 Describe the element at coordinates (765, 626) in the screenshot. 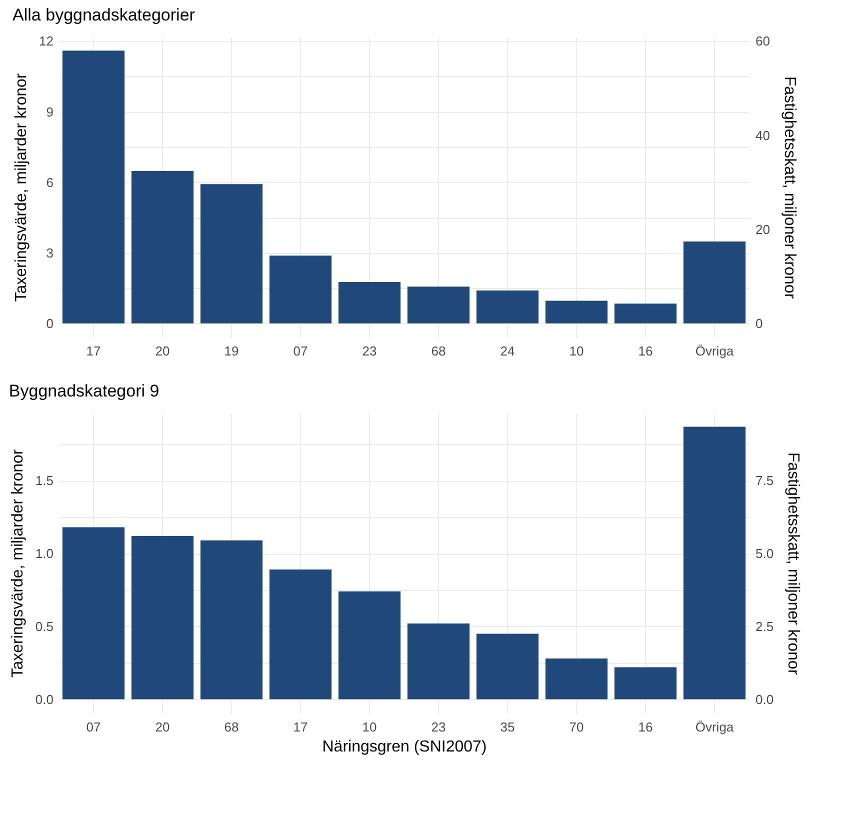

I see `y2-tick-label: 2.5` at that location.